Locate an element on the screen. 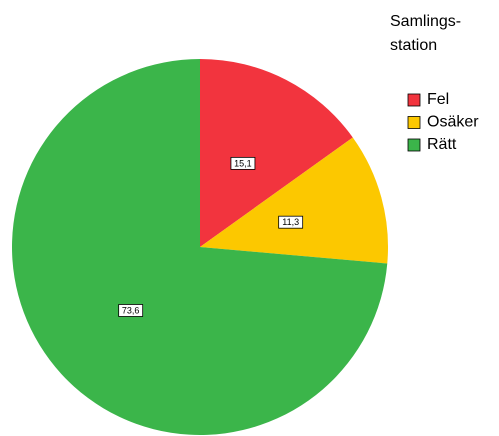 The height and width of the screenshot is (436, 499). legend-title: station is located at coordinates (413, 45).